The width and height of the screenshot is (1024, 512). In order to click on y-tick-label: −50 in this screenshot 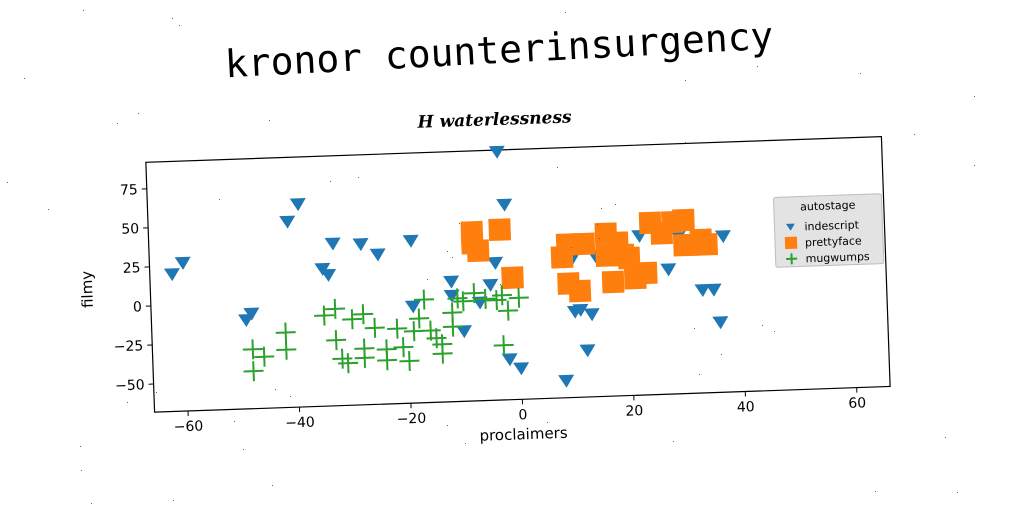, I will do `click(130, 385)`.